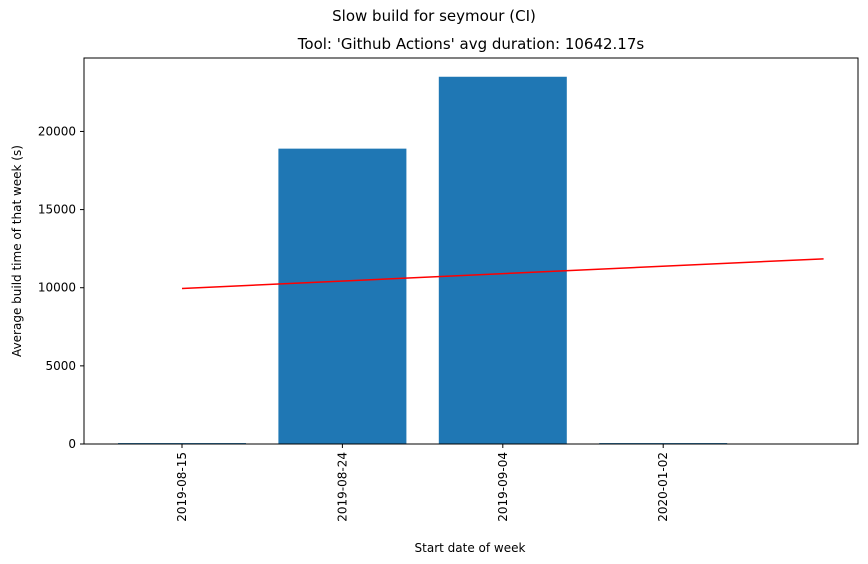 Image resolution: width=868 pixels, height=564 pixels. I want to click on trend-line-group, so click(502, 274).